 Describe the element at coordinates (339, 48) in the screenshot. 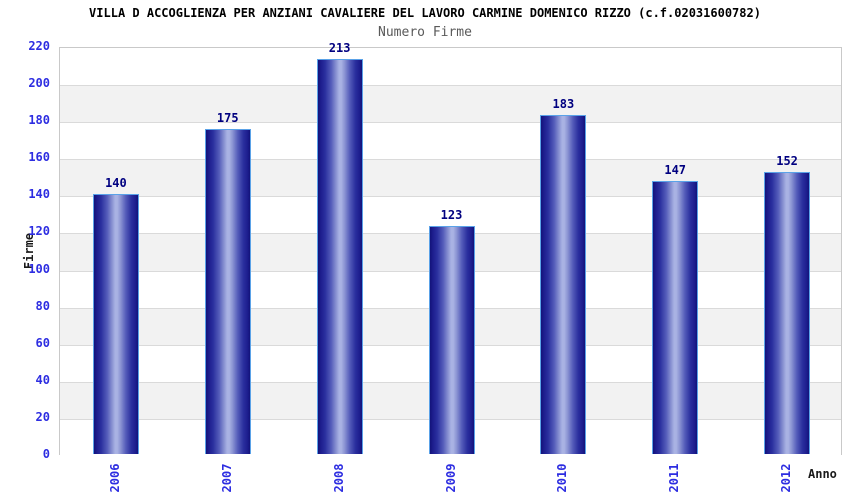

I see `bar-value-label: 213` at that location.